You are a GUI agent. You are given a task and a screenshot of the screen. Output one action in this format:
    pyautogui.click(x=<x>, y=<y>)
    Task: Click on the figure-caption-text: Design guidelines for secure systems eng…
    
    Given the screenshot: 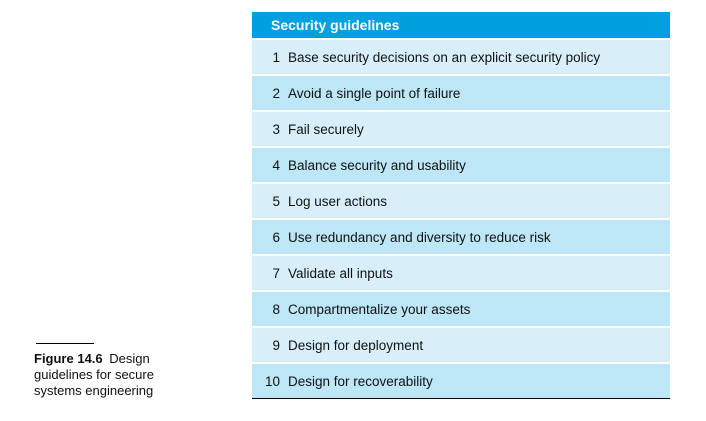 What is the action you would take?
    pyautogui.click(x=94, y=374)
    